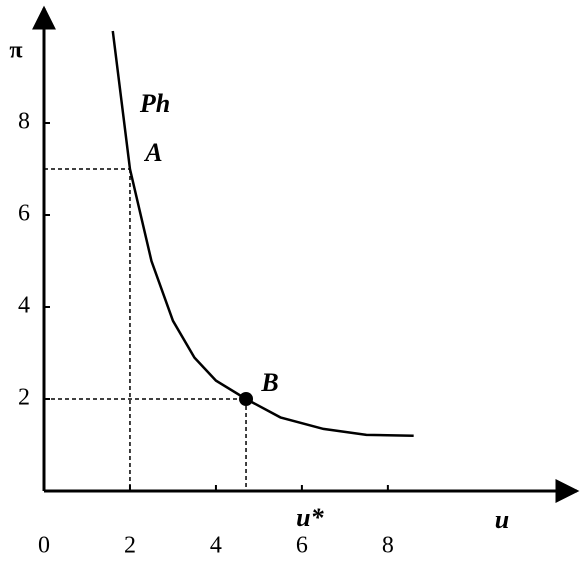  Describe the element at coordinates (310, 517) in the screenshot. I see `annotation: u*` at that location.